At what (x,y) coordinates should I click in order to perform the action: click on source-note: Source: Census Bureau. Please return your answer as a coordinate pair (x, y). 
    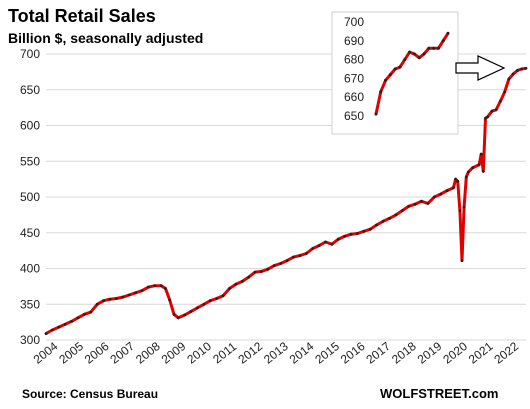
    Looking at the image, I should click on (90, 394).